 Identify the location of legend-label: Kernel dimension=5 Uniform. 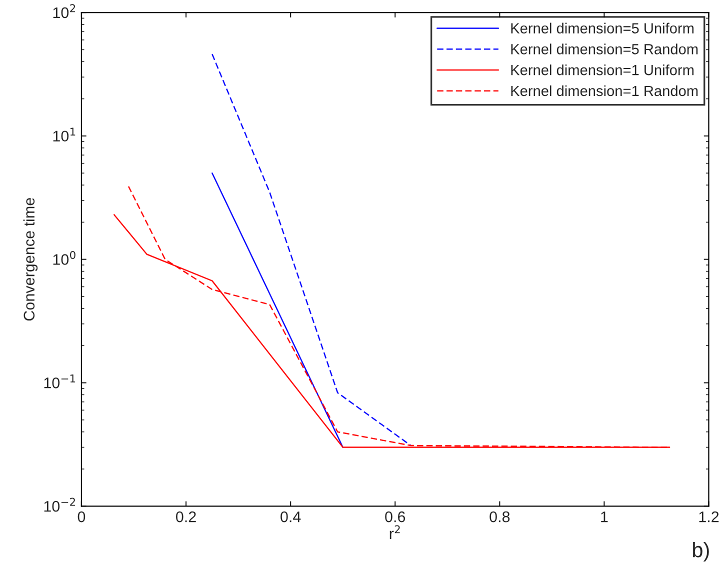
(602, 28).